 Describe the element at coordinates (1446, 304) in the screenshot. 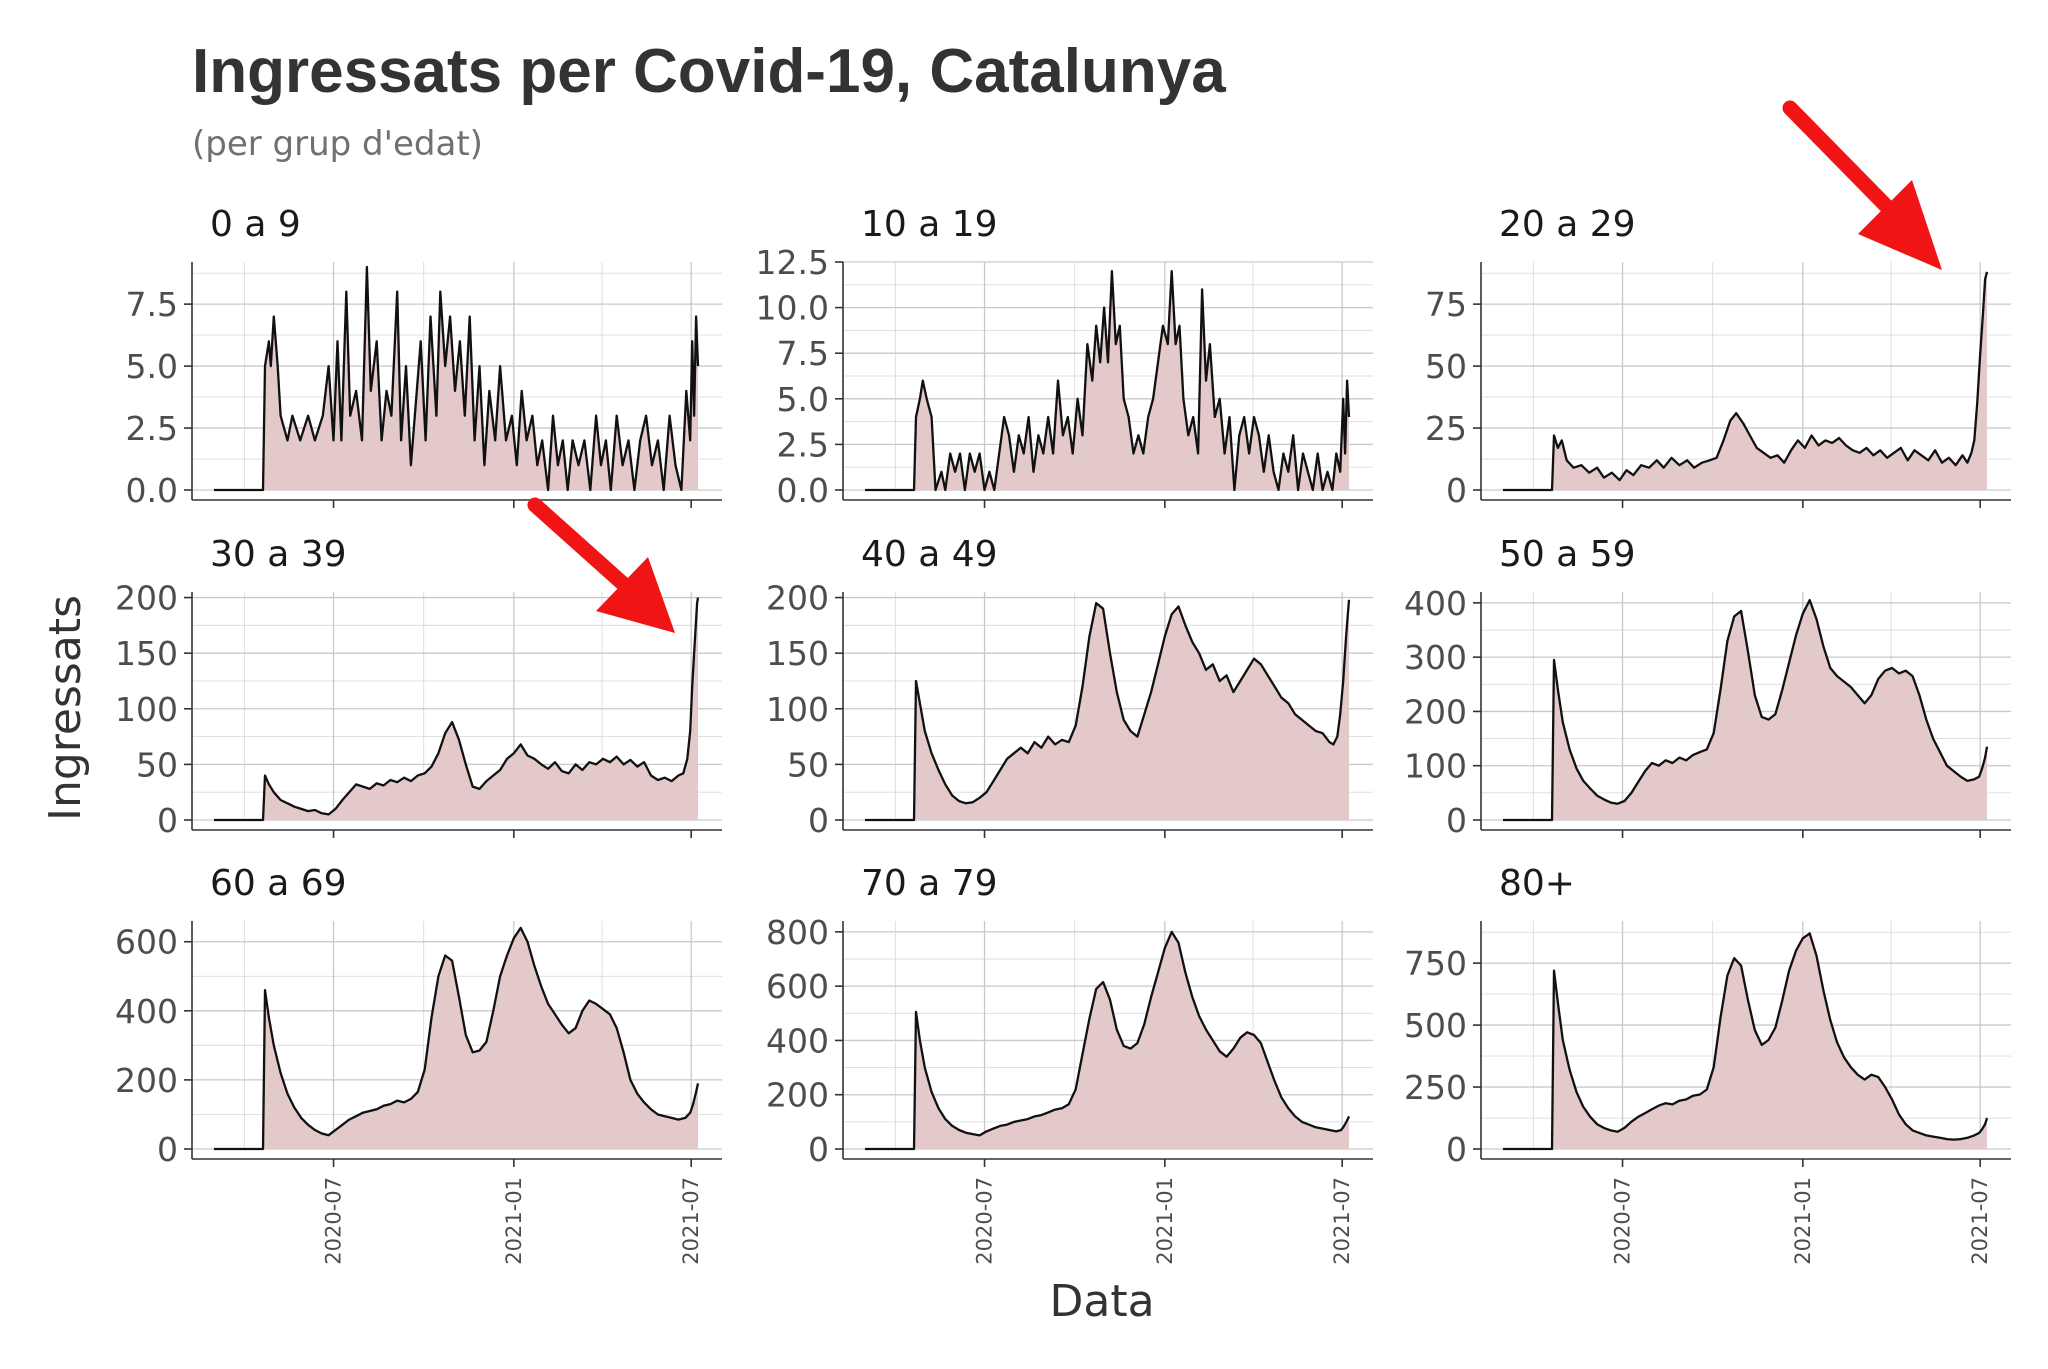

I see `y-tick-label: 75` at that location.